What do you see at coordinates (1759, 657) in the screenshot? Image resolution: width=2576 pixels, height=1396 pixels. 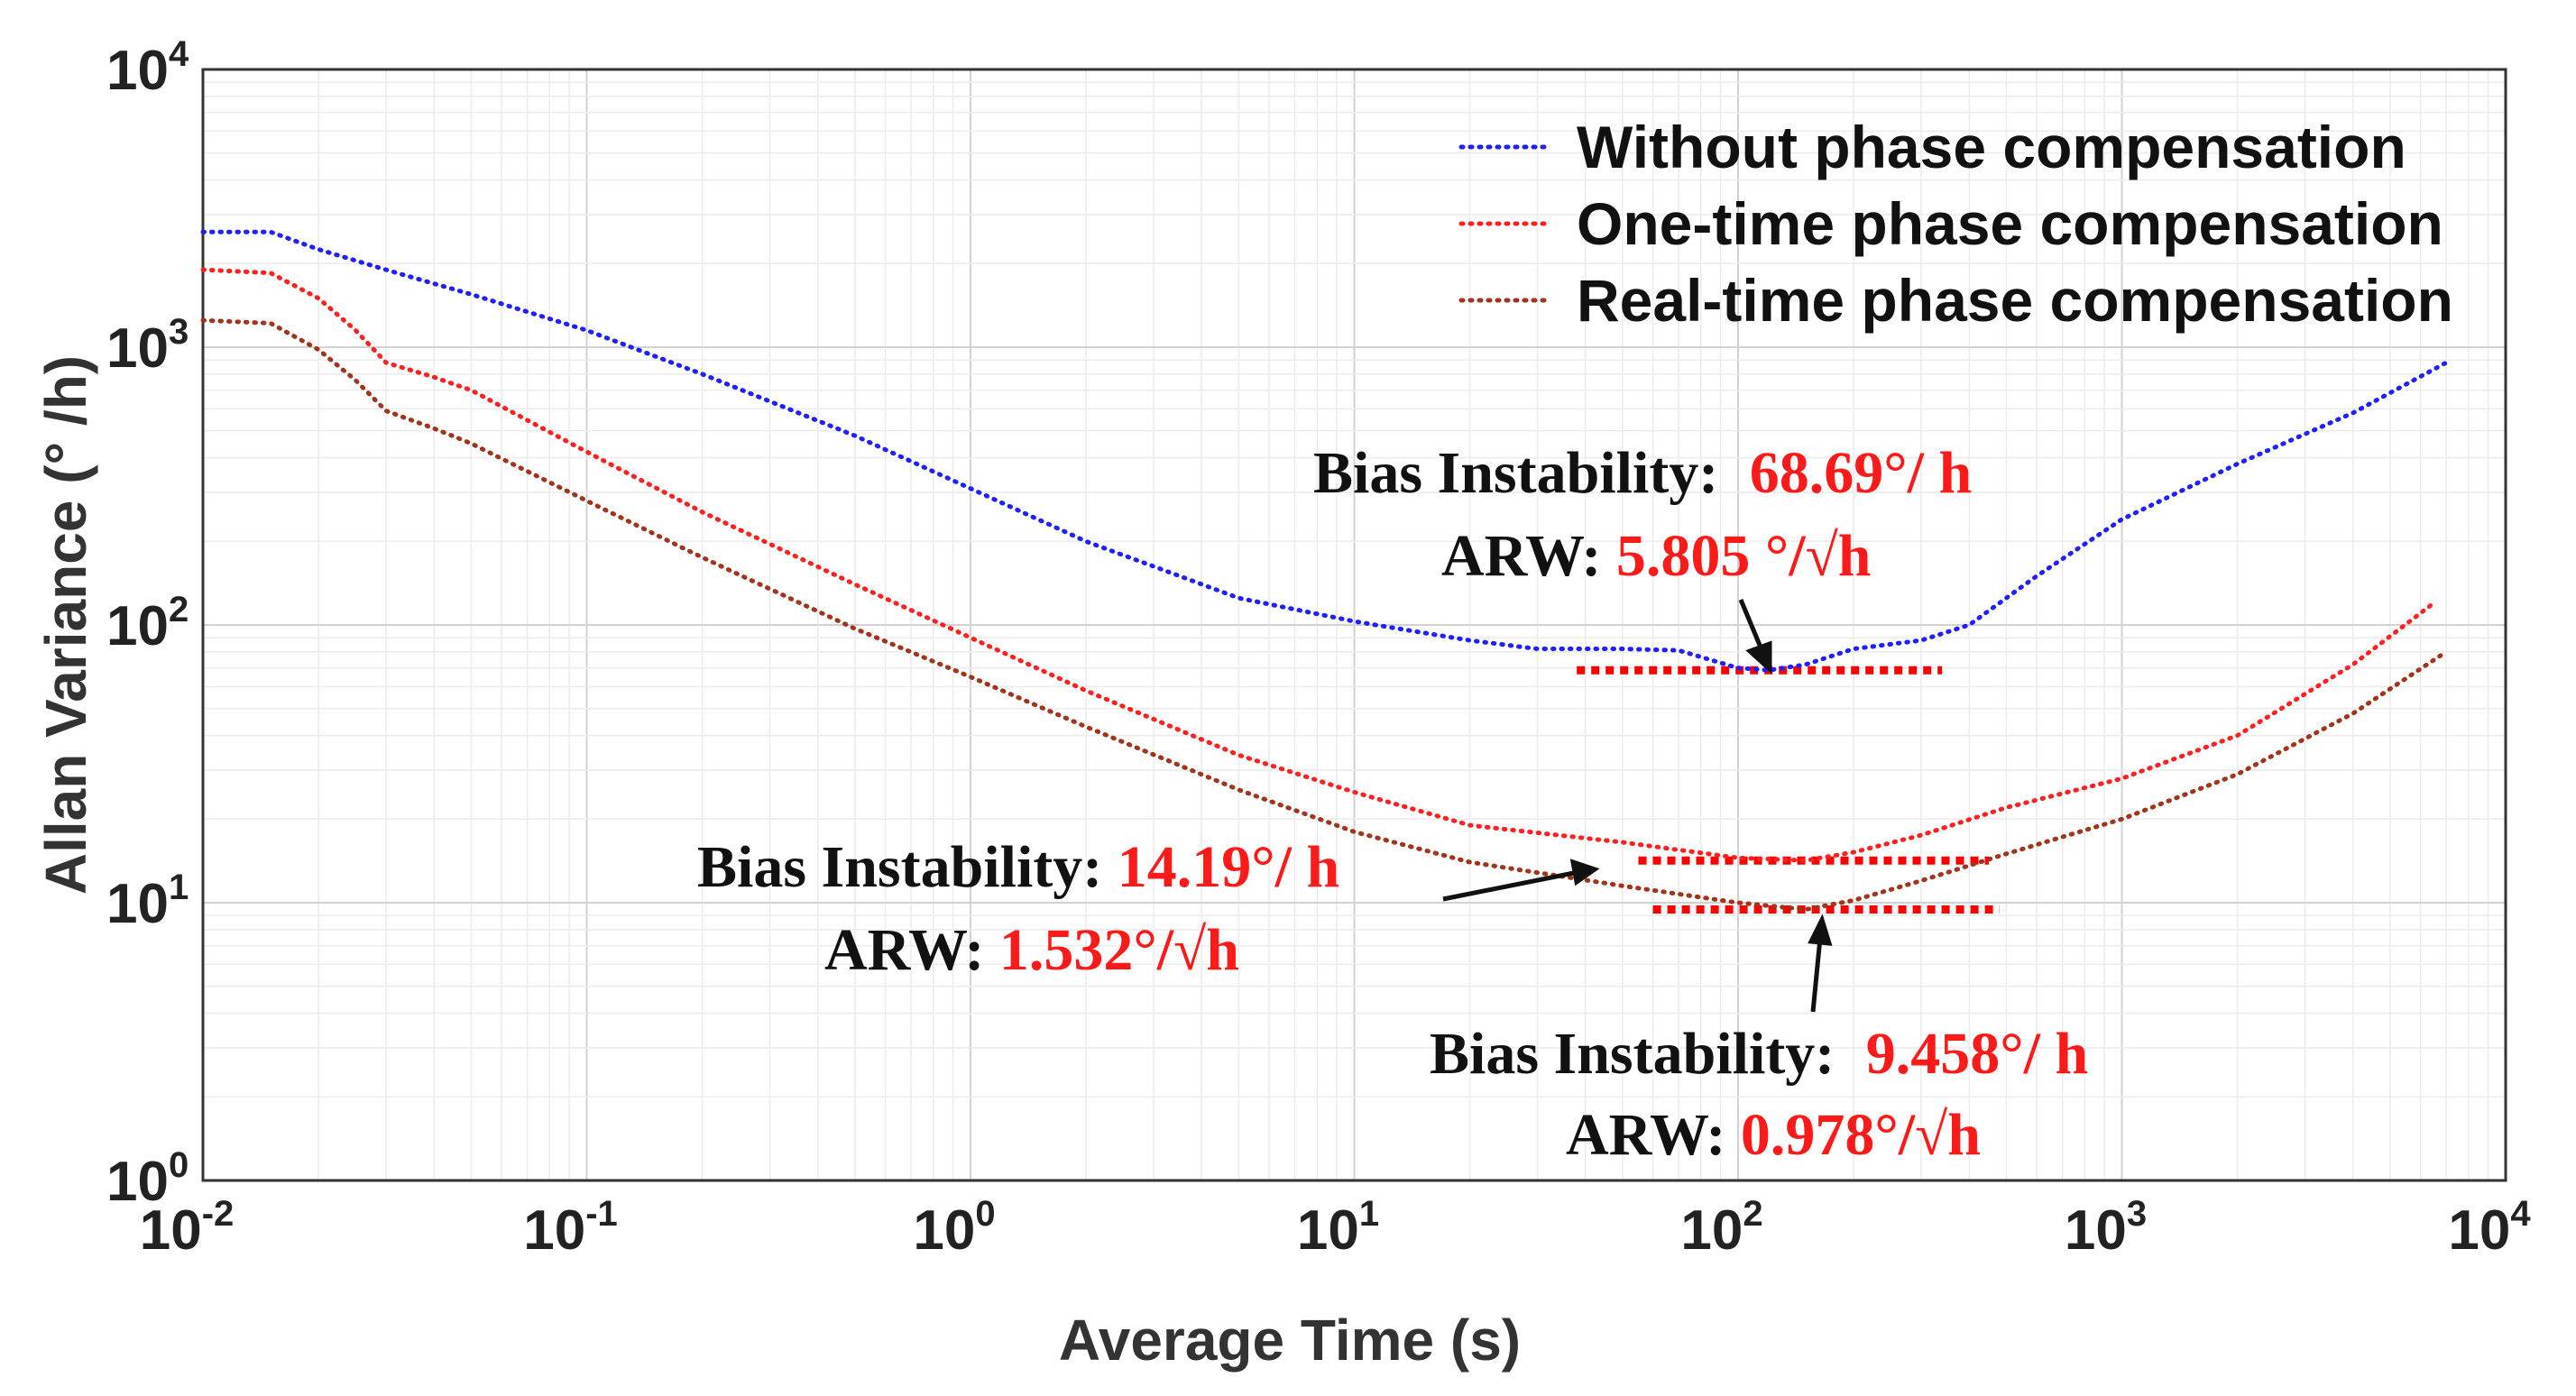 I see `arrow-without-head` at bounding box center [1759, 657].